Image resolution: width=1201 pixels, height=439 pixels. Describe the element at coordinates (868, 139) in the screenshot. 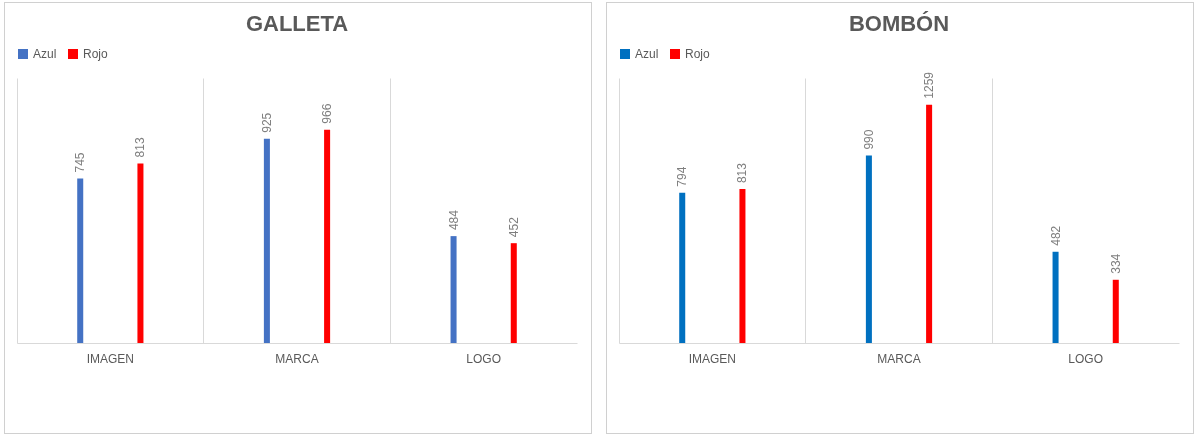

I see `data-label: 990` at that location.